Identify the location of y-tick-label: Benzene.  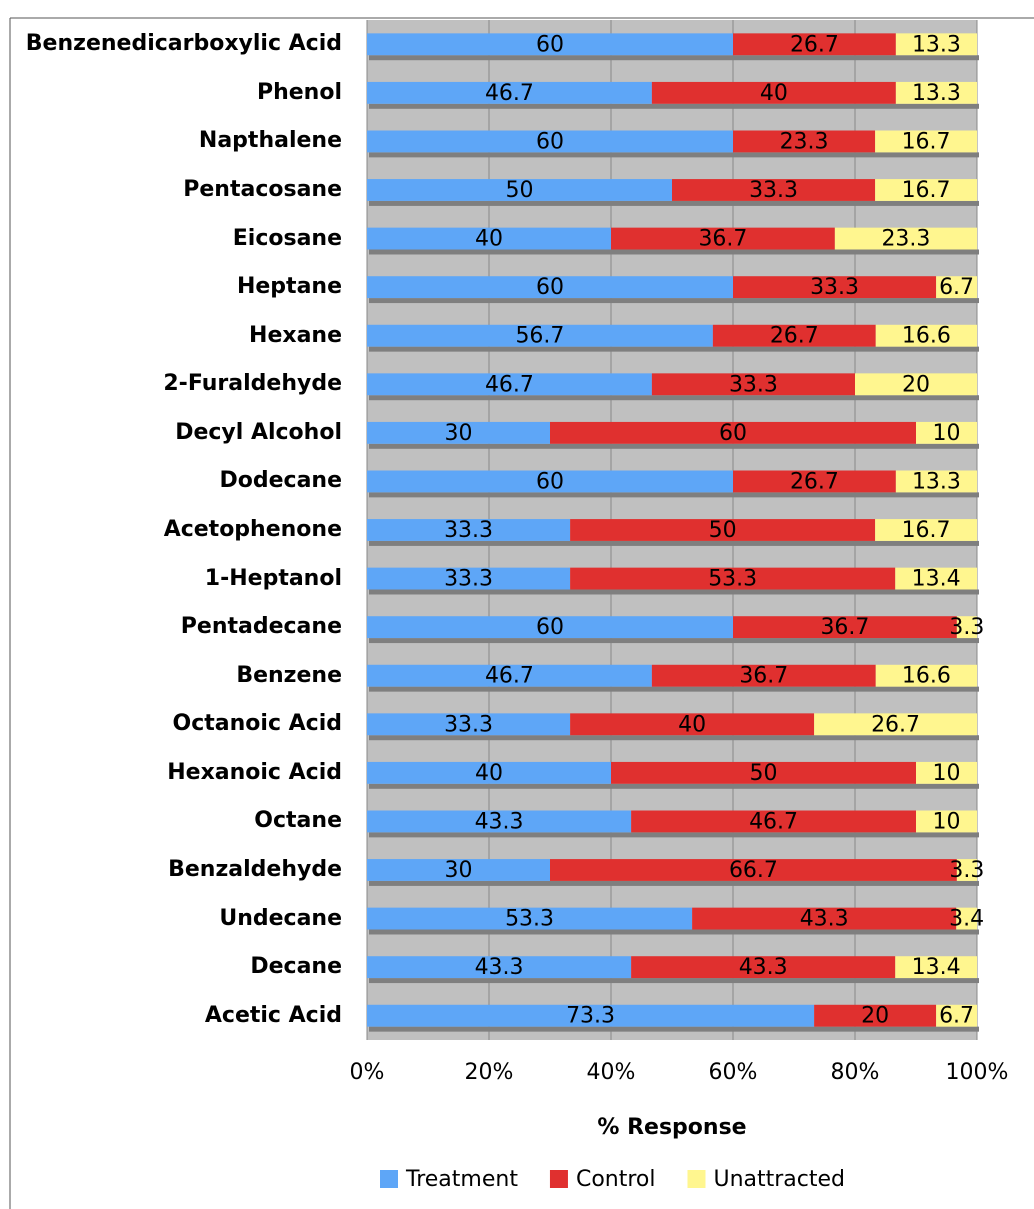
(289, 675).